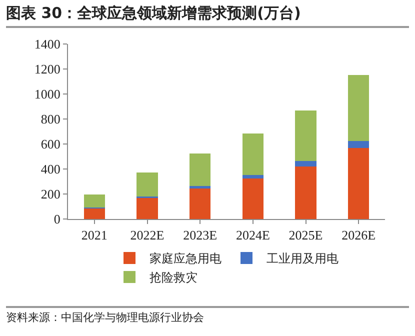 Image resolution: width=415 pixels, height=336 pixels. Describe the element at coordinates (47, 44) in the screenshot. I see `y-tick-label: 1400` at that location.